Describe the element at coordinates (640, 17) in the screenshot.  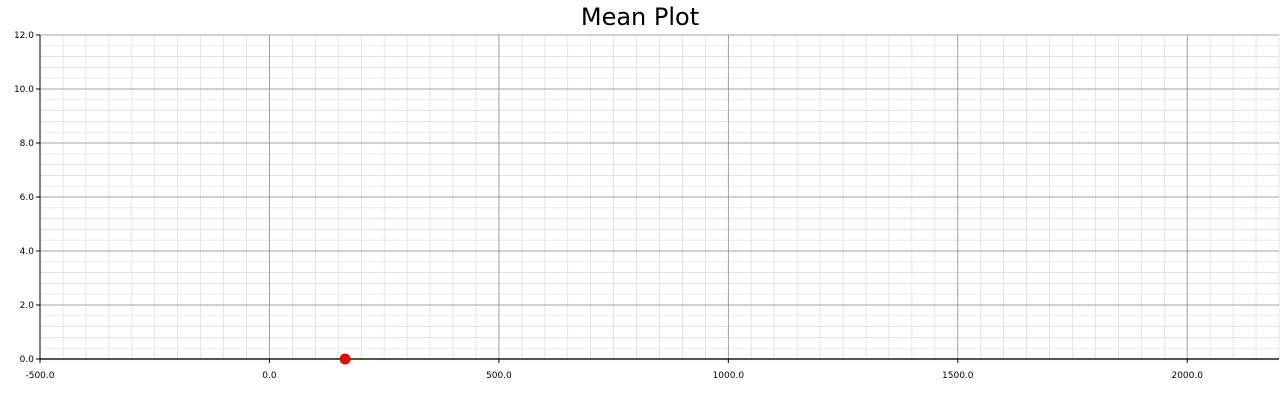
I see `chart-title: Mean Plot` at that location.